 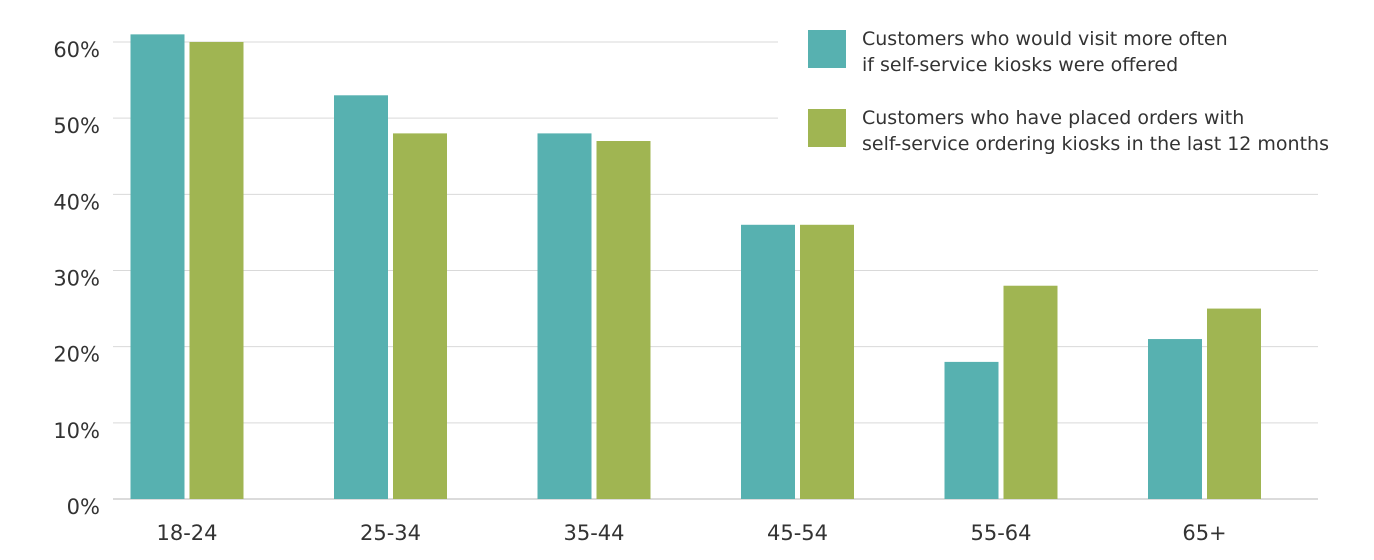 What do you see at coordinates (76, 431) in the screenshot?
I see `y-tick-label: 10%` at bounding box center [76, 431].